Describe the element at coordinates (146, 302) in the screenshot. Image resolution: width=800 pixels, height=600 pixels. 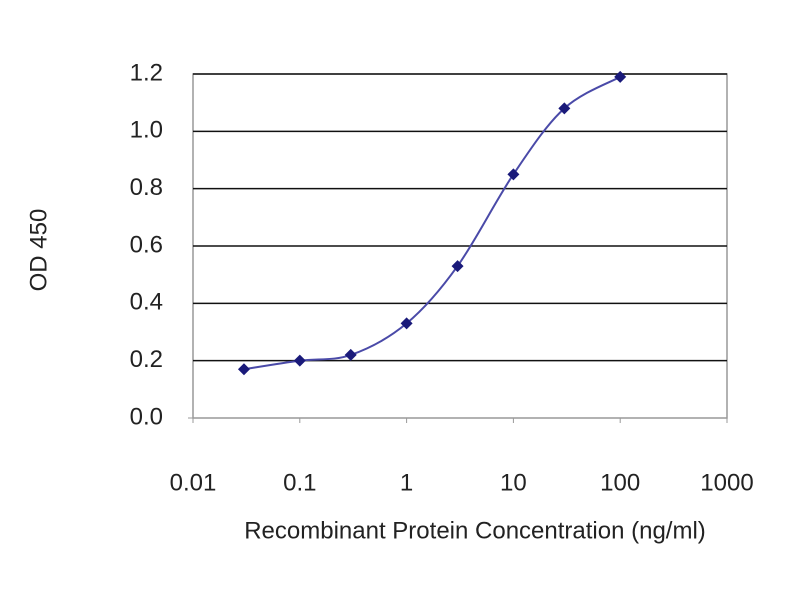
I see `y-tick-label: 0.4` at that location.